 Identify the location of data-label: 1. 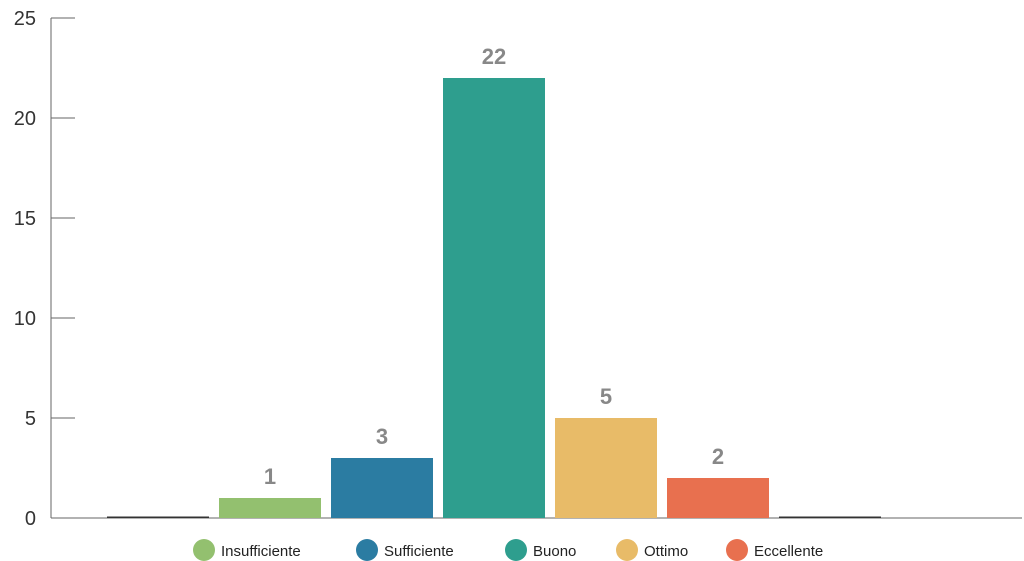
(270, 476).